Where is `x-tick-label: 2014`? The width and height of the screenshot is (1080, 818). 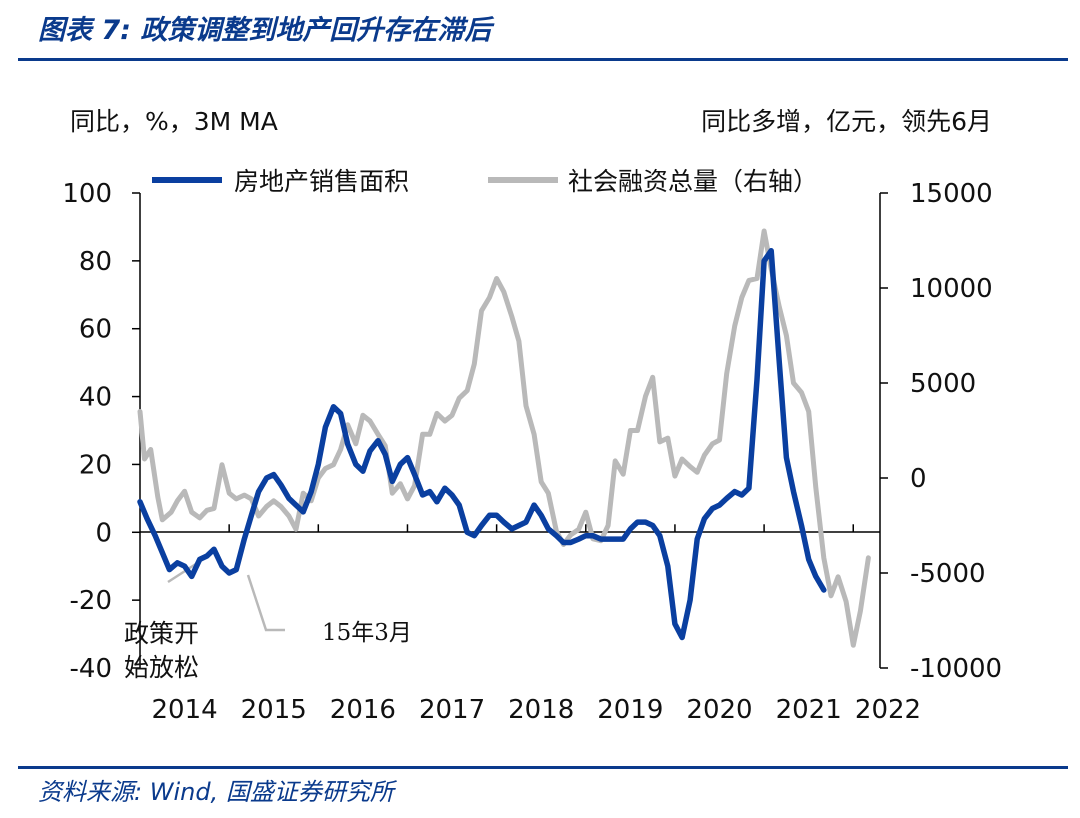 x-tick-label: 2014 is located at coordinates (184, 710).